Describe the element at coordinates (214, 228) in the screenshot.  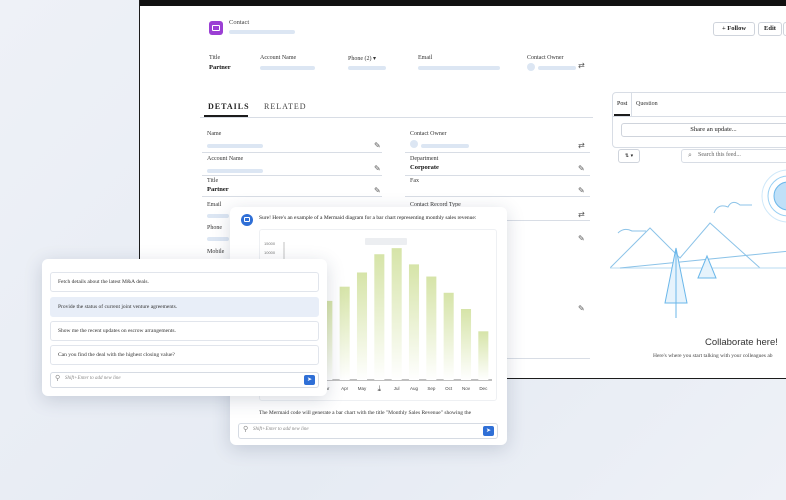
I see `field-phone-label: Phone` at that location.